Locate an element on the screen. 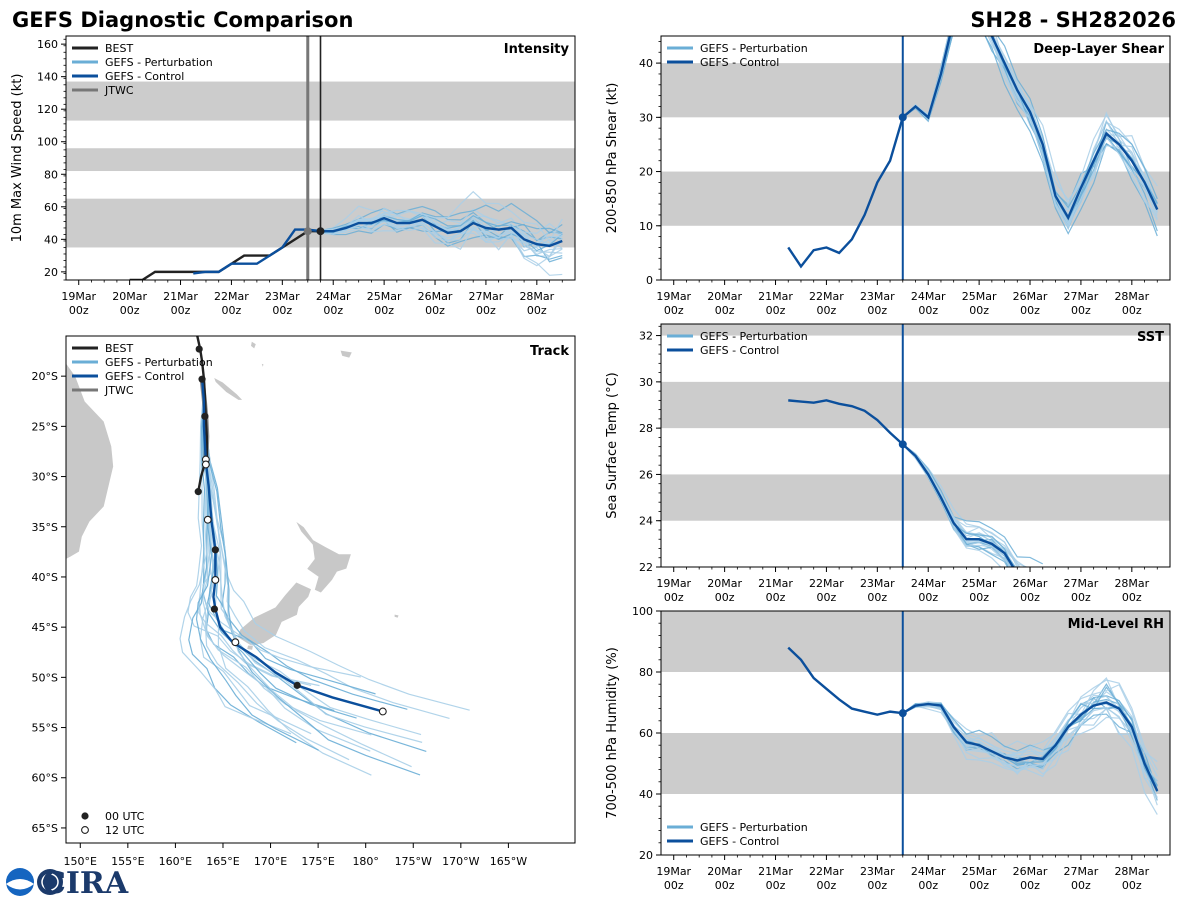  y-tick-label: 80 is located at coordinates (646, 672).